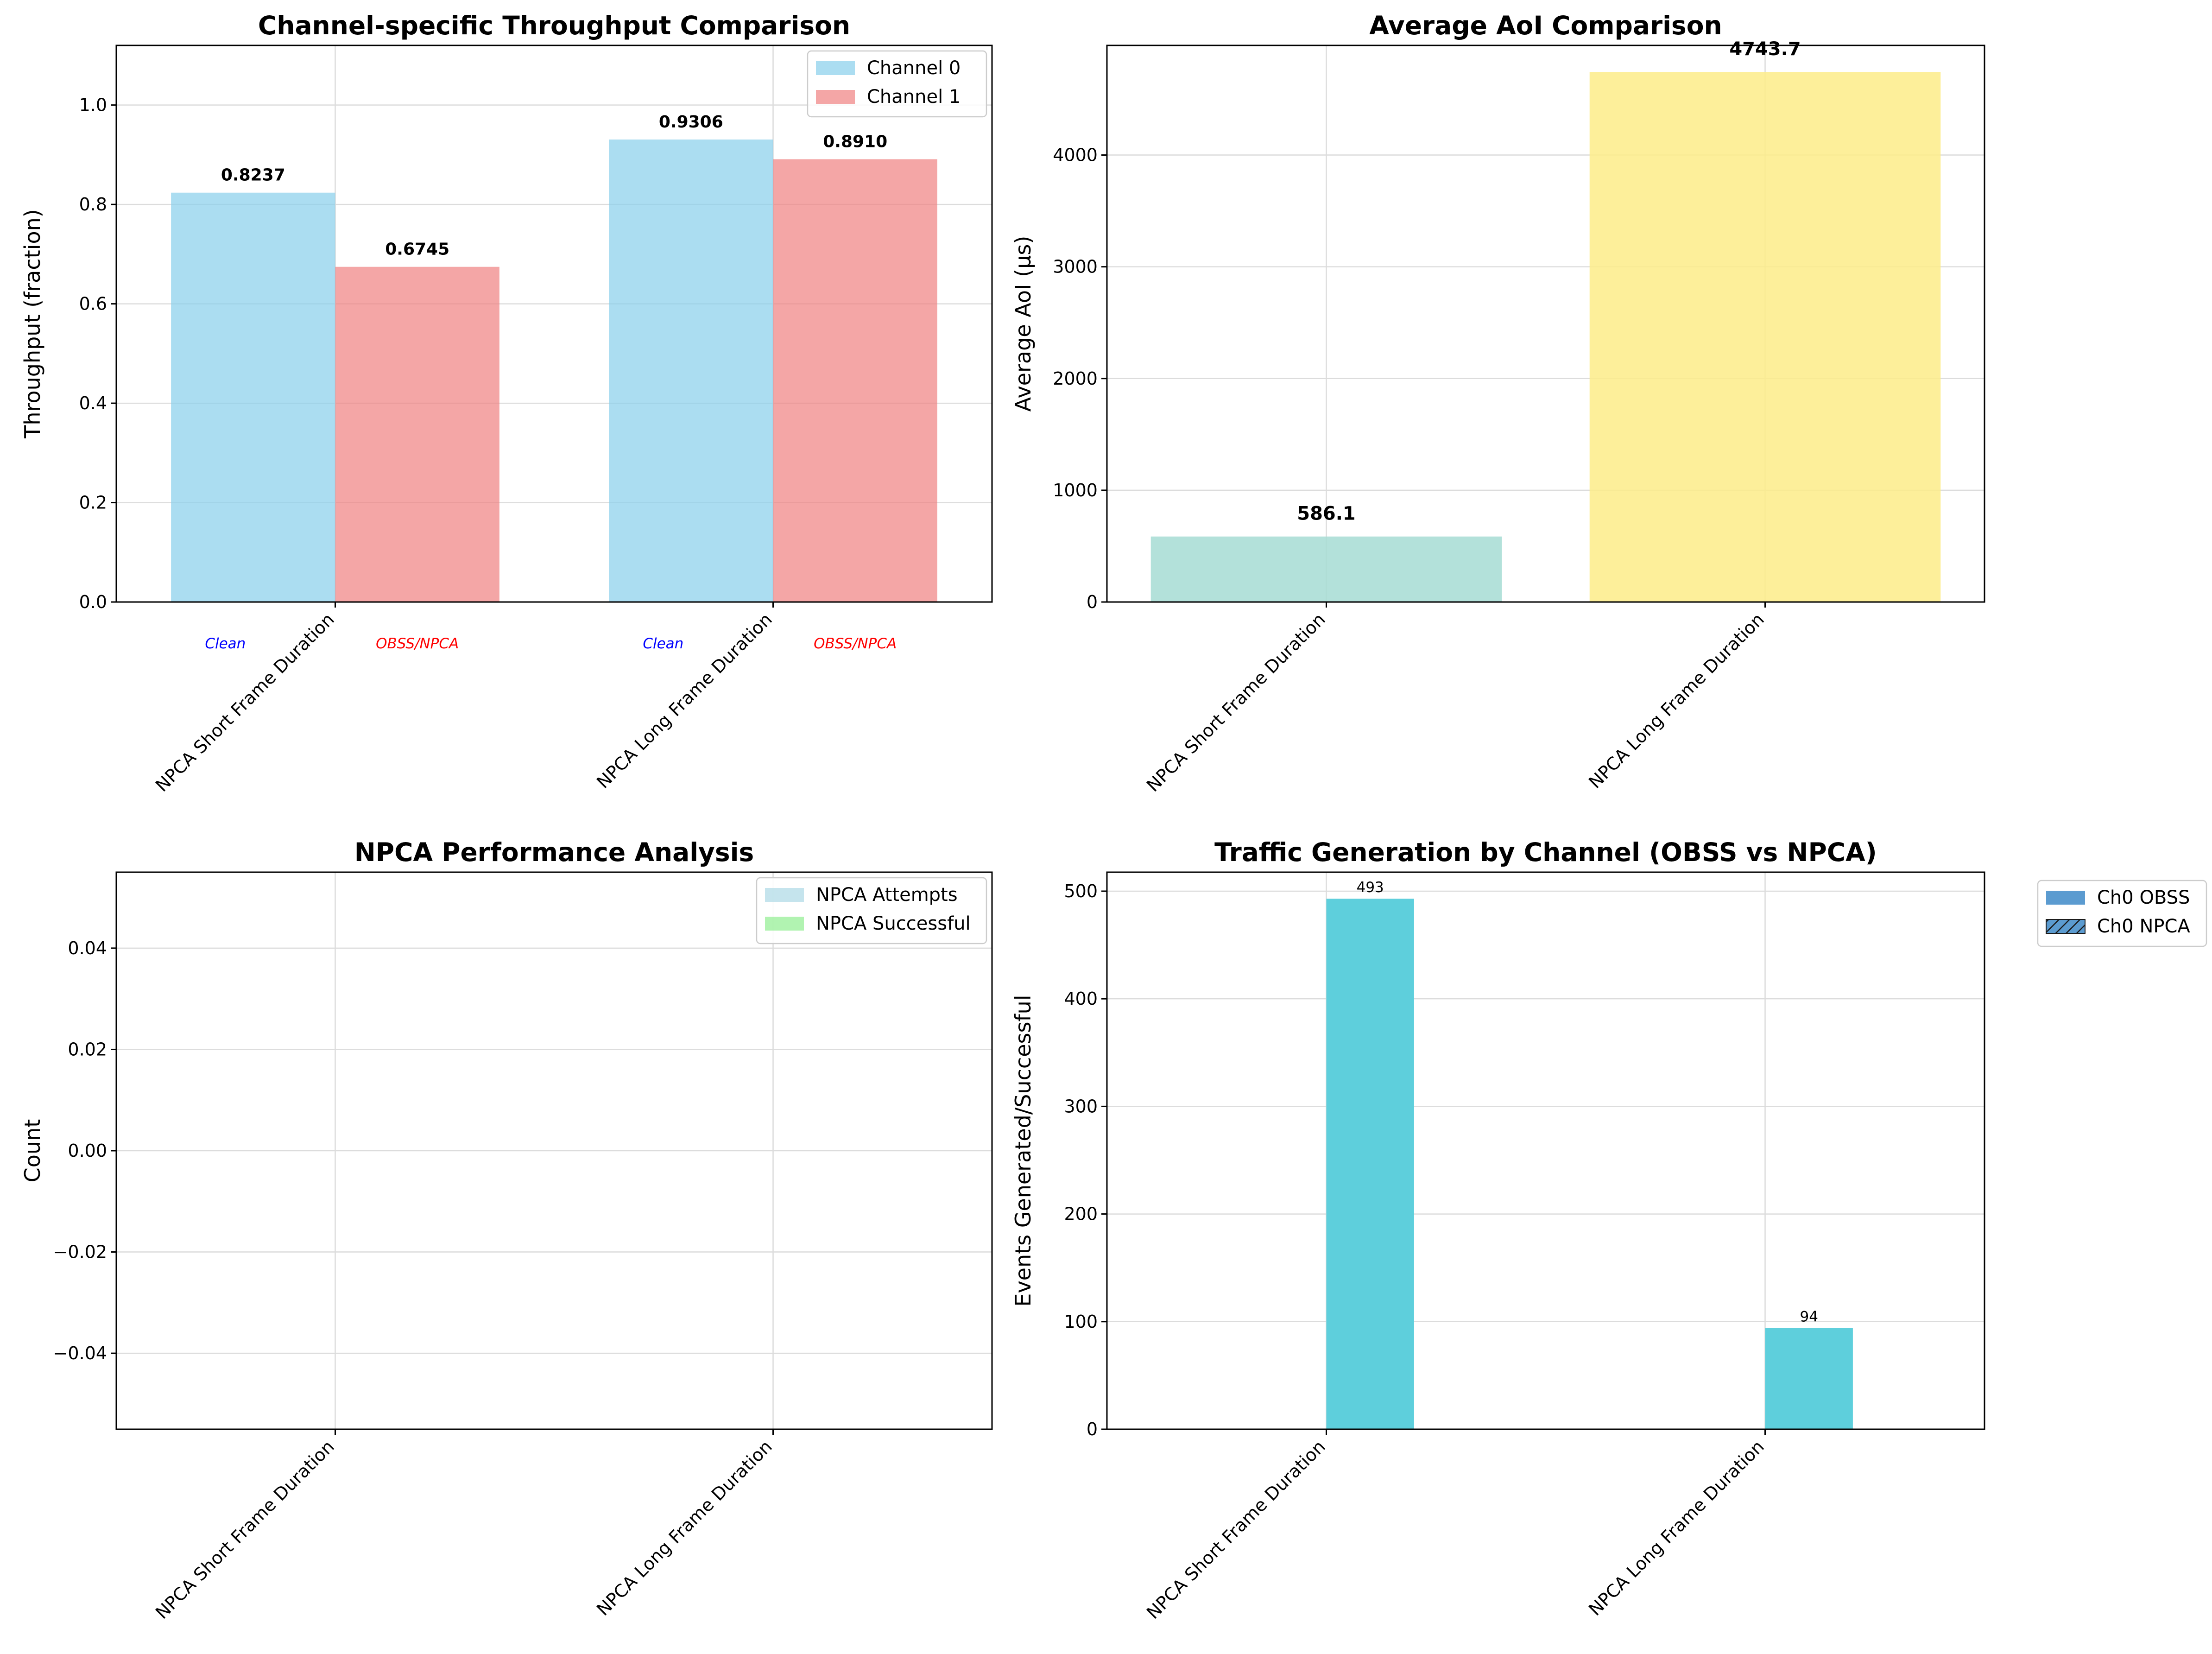 The height and width of the screenshot is (1654, 2212). What do you see at coordinates (1075, 490) in the screenshot?
I see `y-tick-label: 1000` at bounding box center [1075, 490].